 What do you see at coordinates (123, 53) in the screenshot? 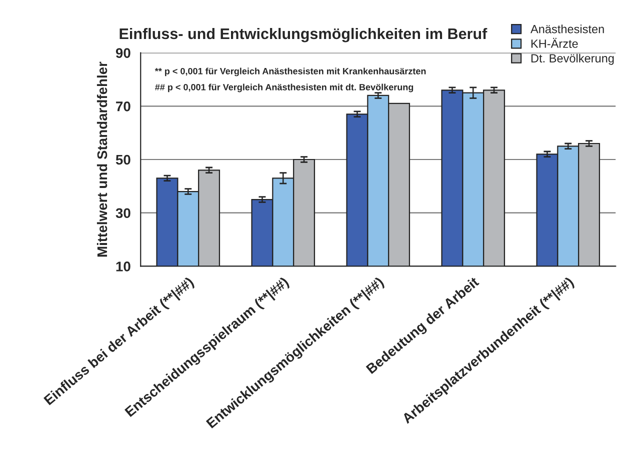
I see `y-tick-label: 90` at bounding box center [123, 53].